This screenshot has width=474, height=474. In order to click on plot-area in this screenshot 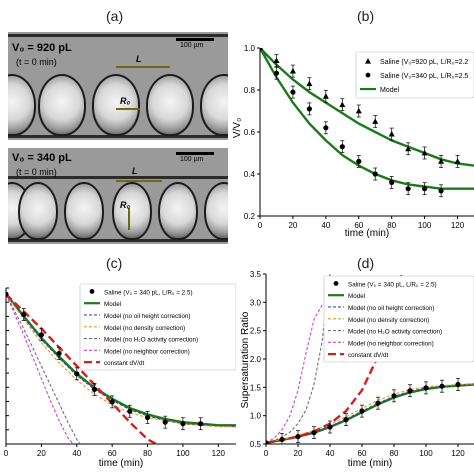, I will do `click(367, 123)`.